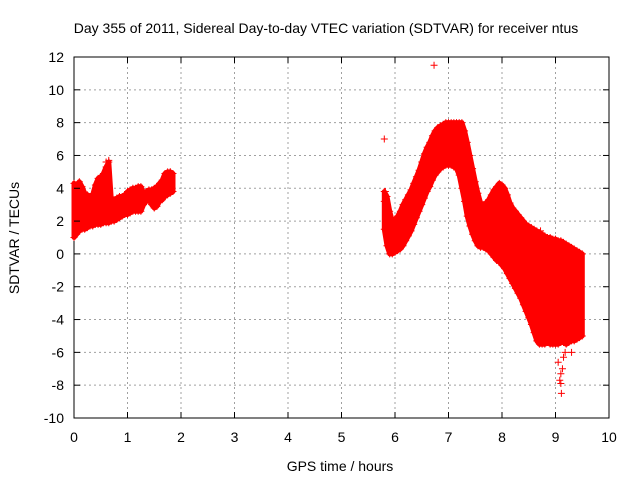 The height and width of the screenshot is (480, 640). I want to click on x-tick-label: 9, so click(556, 437).